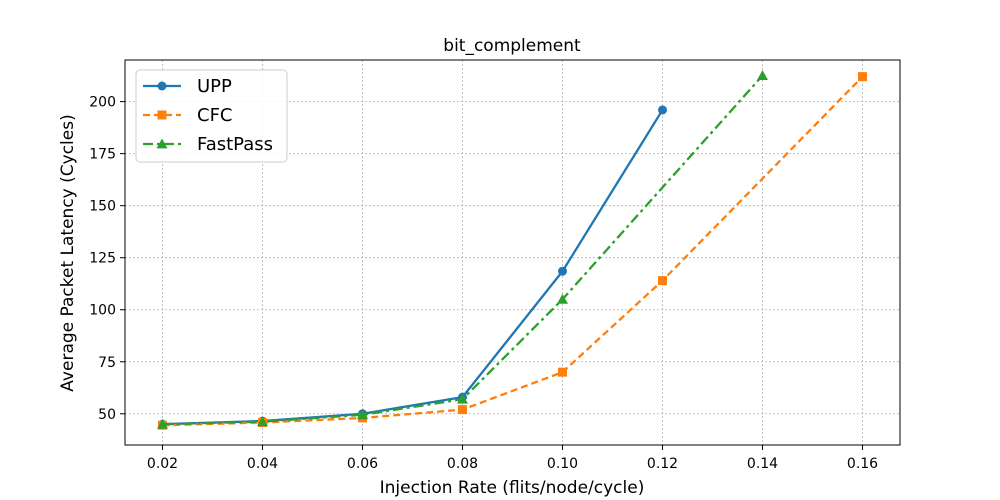 The height and width of the screenshot is (500, 1000). What do you see at coordinates (102, 259) in the screenshot?
I see `y-tick-label: 125` at bounding box center [102, 259].